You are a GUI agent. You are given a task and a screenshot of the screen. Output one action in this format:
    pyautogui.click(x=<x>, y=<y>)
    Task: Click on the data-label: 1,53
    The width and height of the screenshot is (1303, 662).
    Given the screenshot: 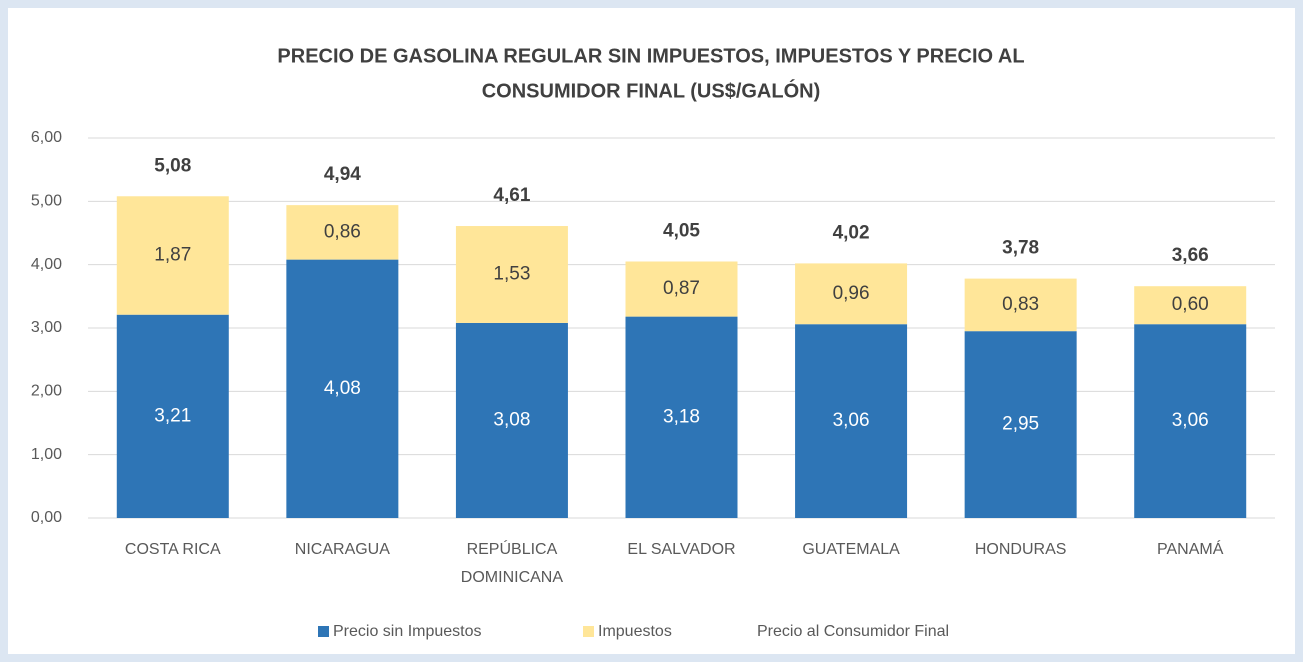 What is the action you would take?
    pyautogui.click(x=511, y=273)
    